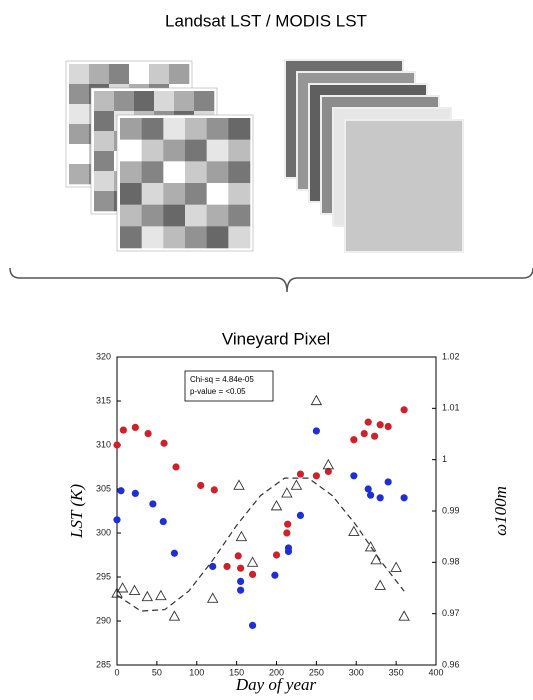 Image resolution: width=533 pixels, height=700 pixels. I want to click on y-tick-label: 295, so click(103, 576).